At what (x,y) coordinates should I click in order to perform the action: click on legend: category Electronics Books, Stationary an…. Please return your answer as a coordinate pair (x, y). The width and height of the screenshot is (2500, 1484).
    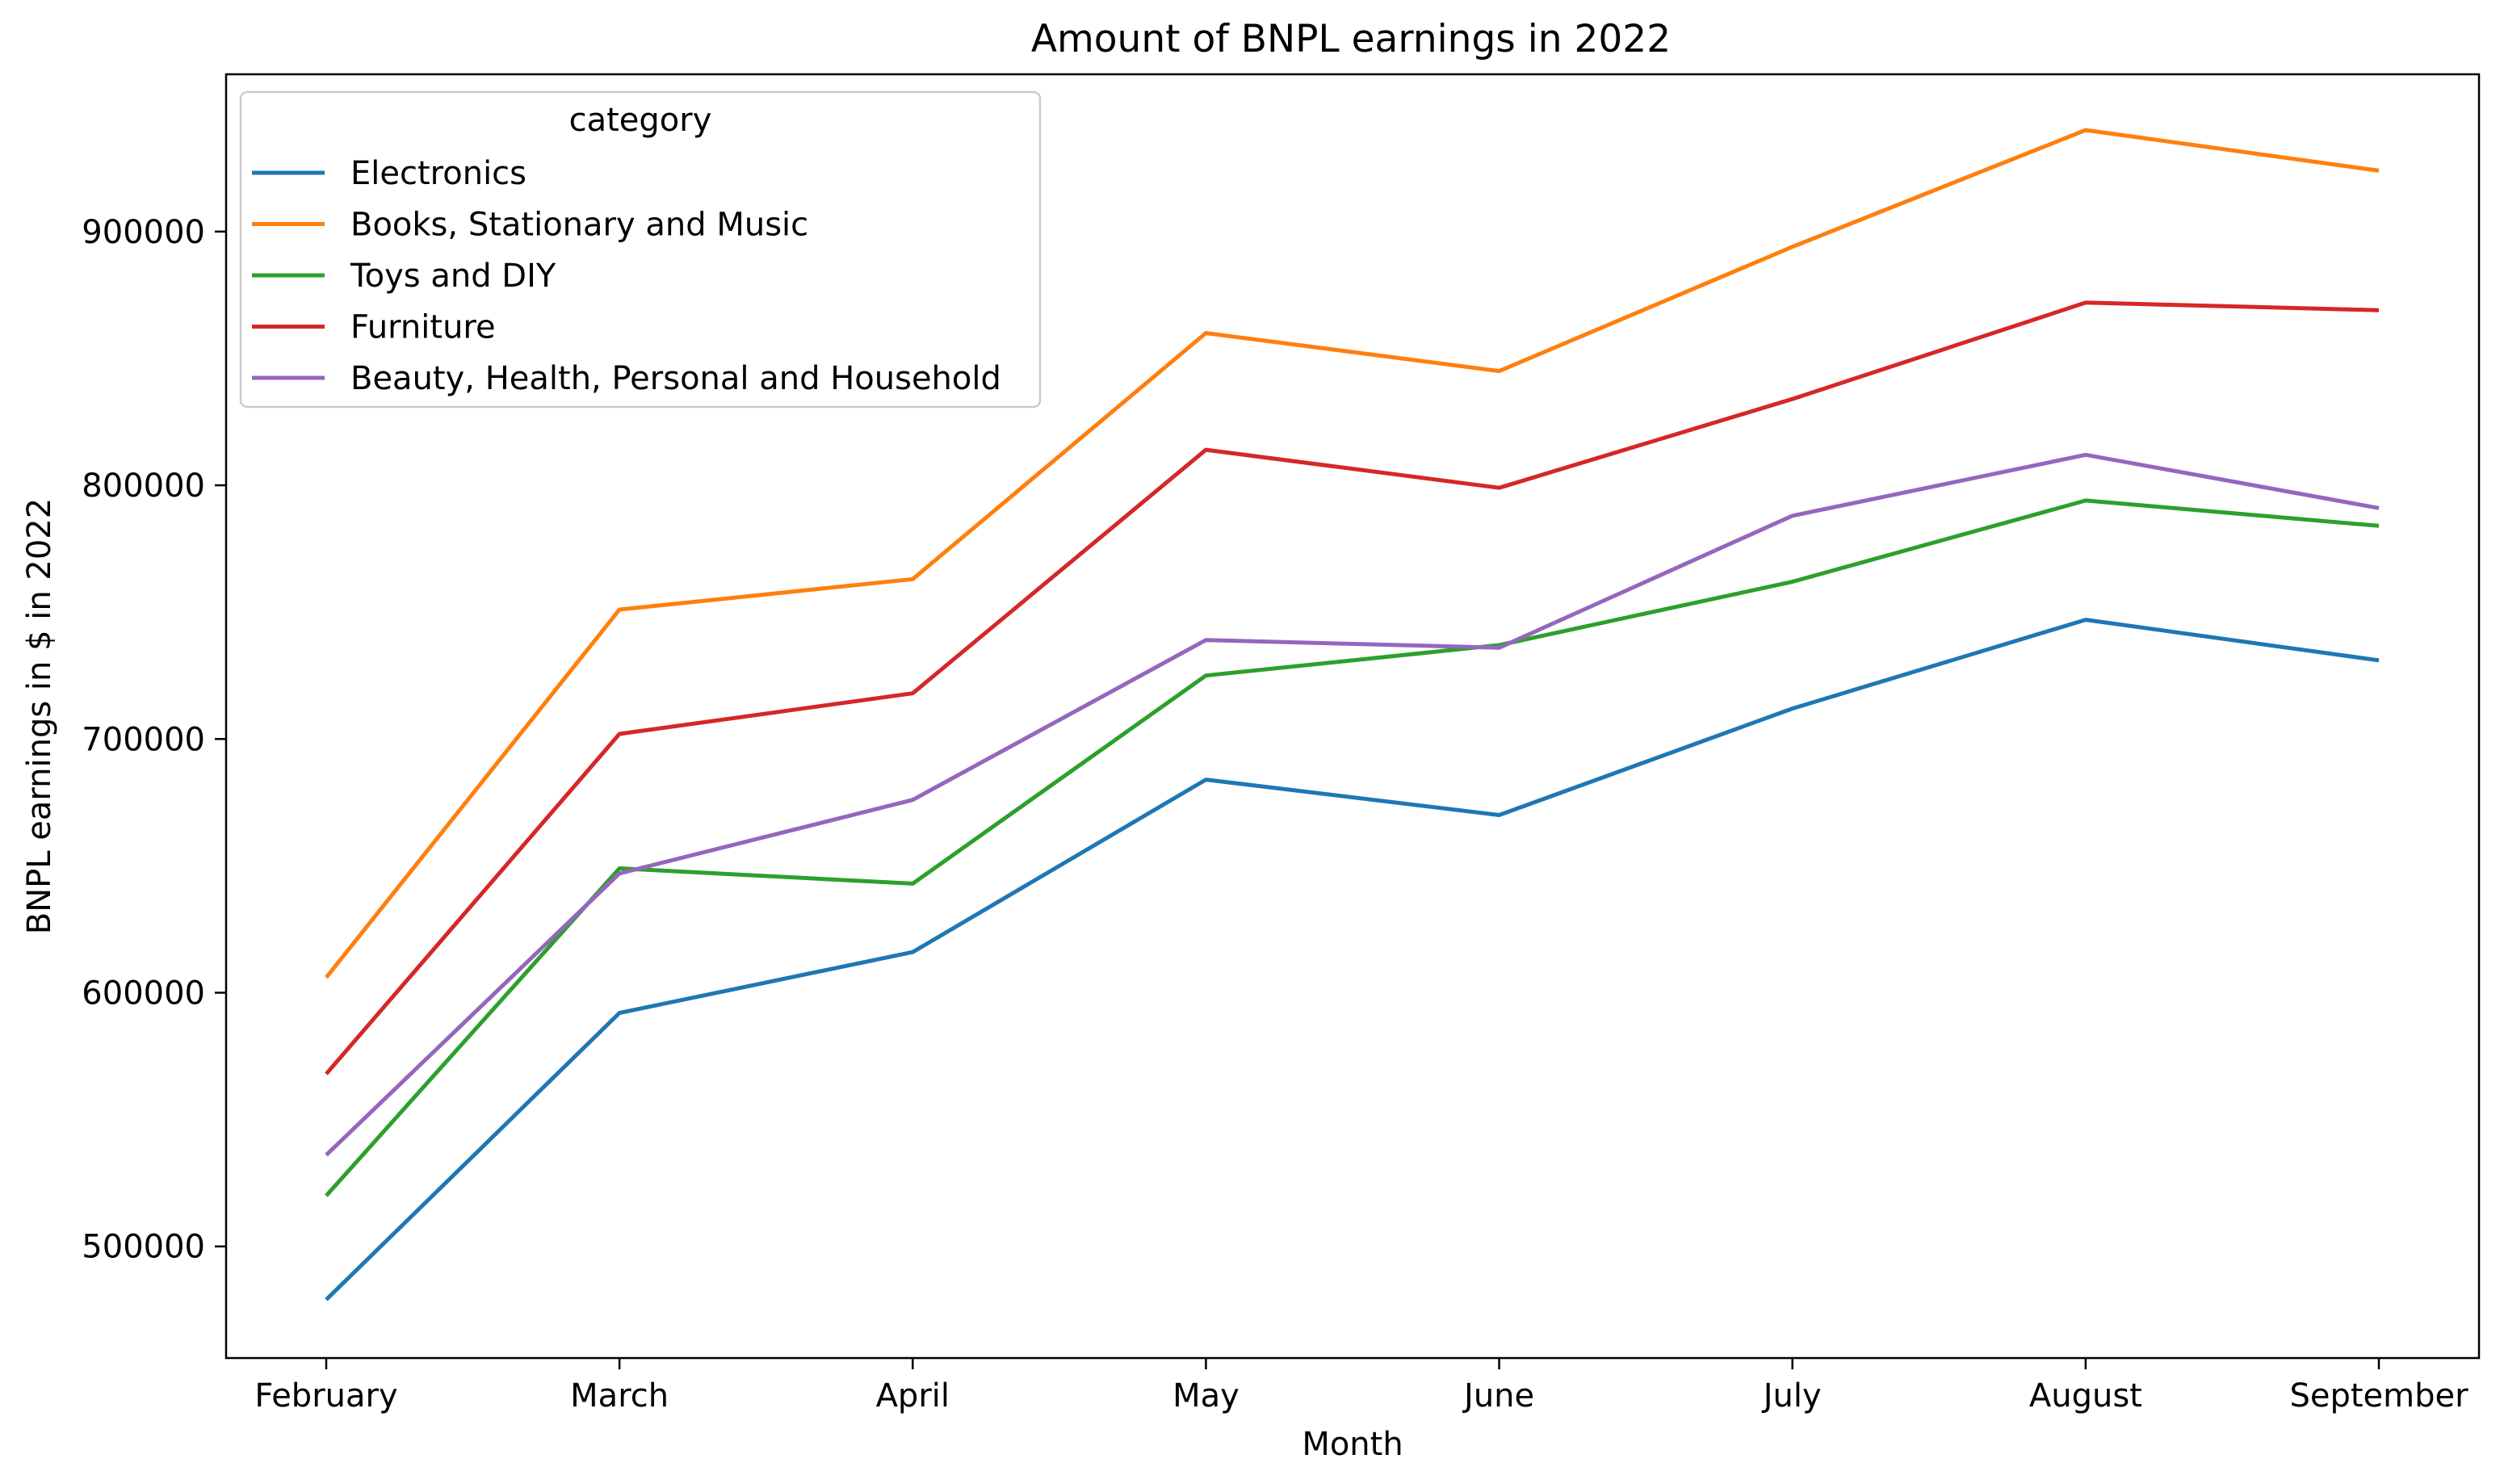
    Looking at the image, I should click on (640, 249).